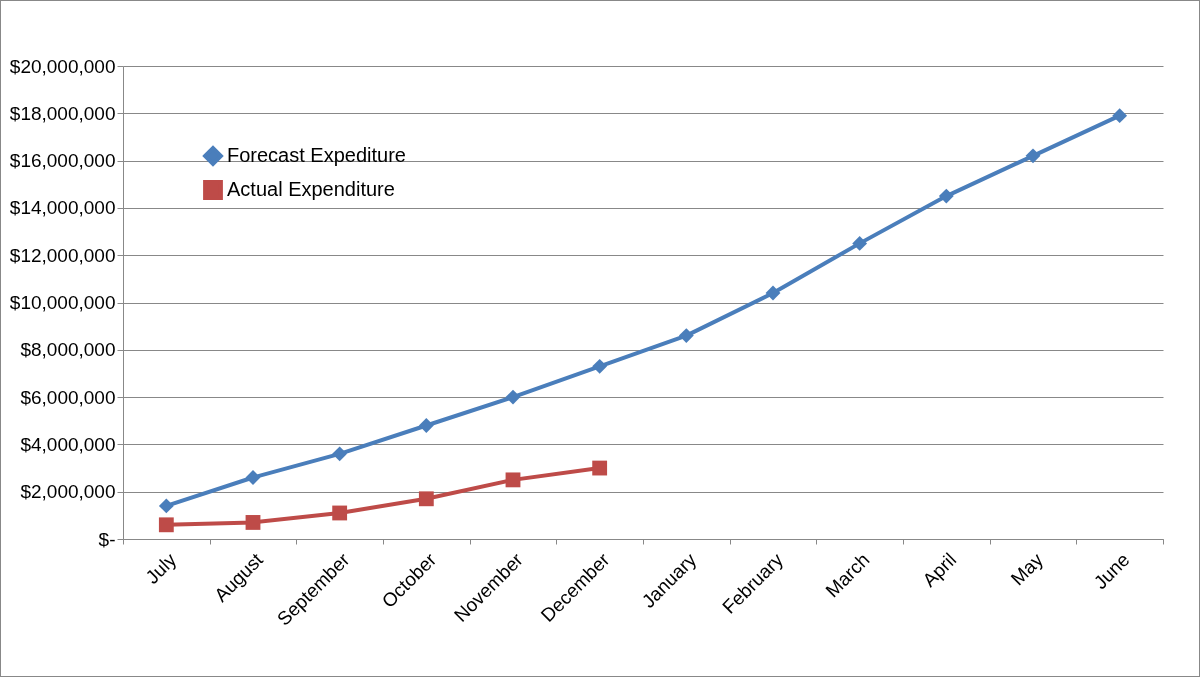 The image size is (1202, 679). What do you see at coordinates (161, 568) in the screenshot?
I see `x-tick-label: July` at bounding box center [161, 568].